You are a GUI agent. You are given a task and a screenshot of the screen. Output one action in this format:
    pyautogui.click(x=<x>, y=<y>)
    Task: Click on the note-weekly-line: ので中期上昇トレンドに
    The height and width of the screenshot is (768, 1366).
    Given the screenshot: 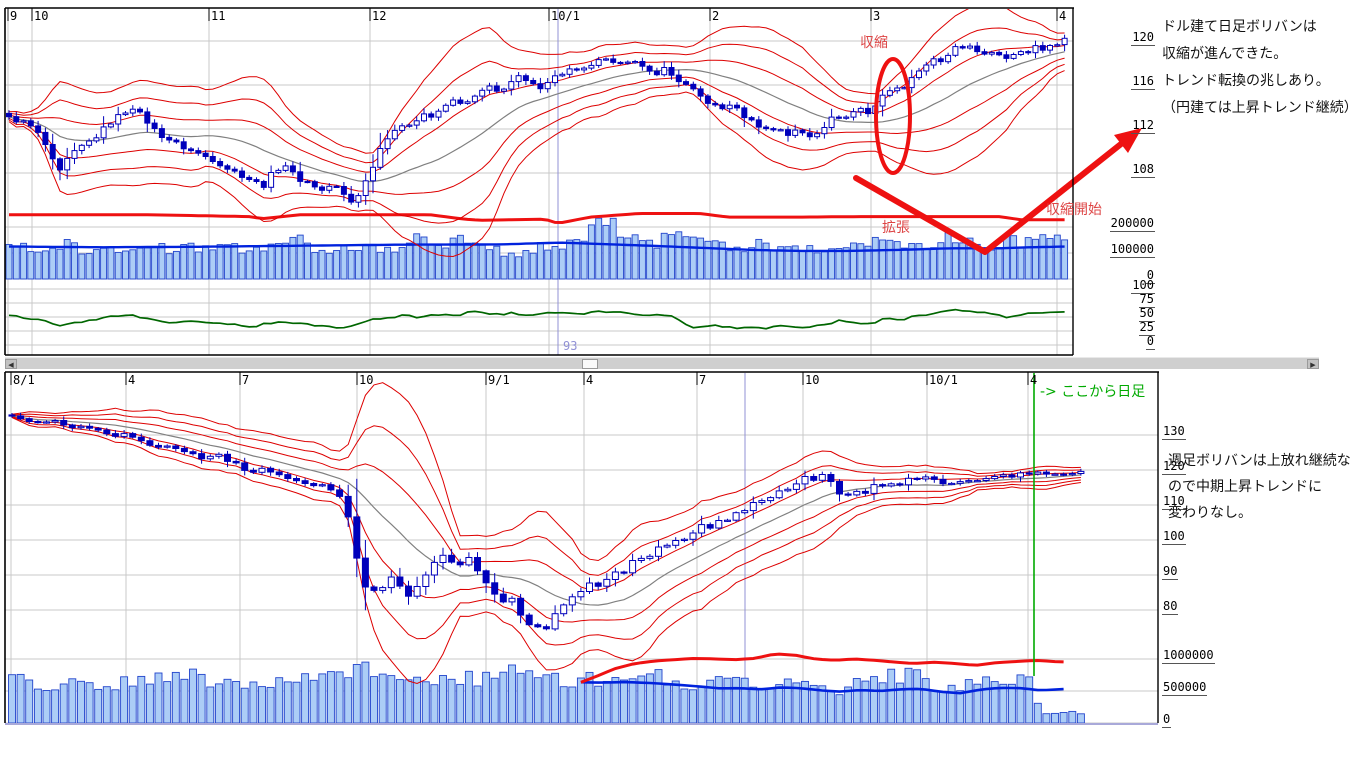 What is the action you would take?
    pyautogui.click(x=1245, y=487)
    